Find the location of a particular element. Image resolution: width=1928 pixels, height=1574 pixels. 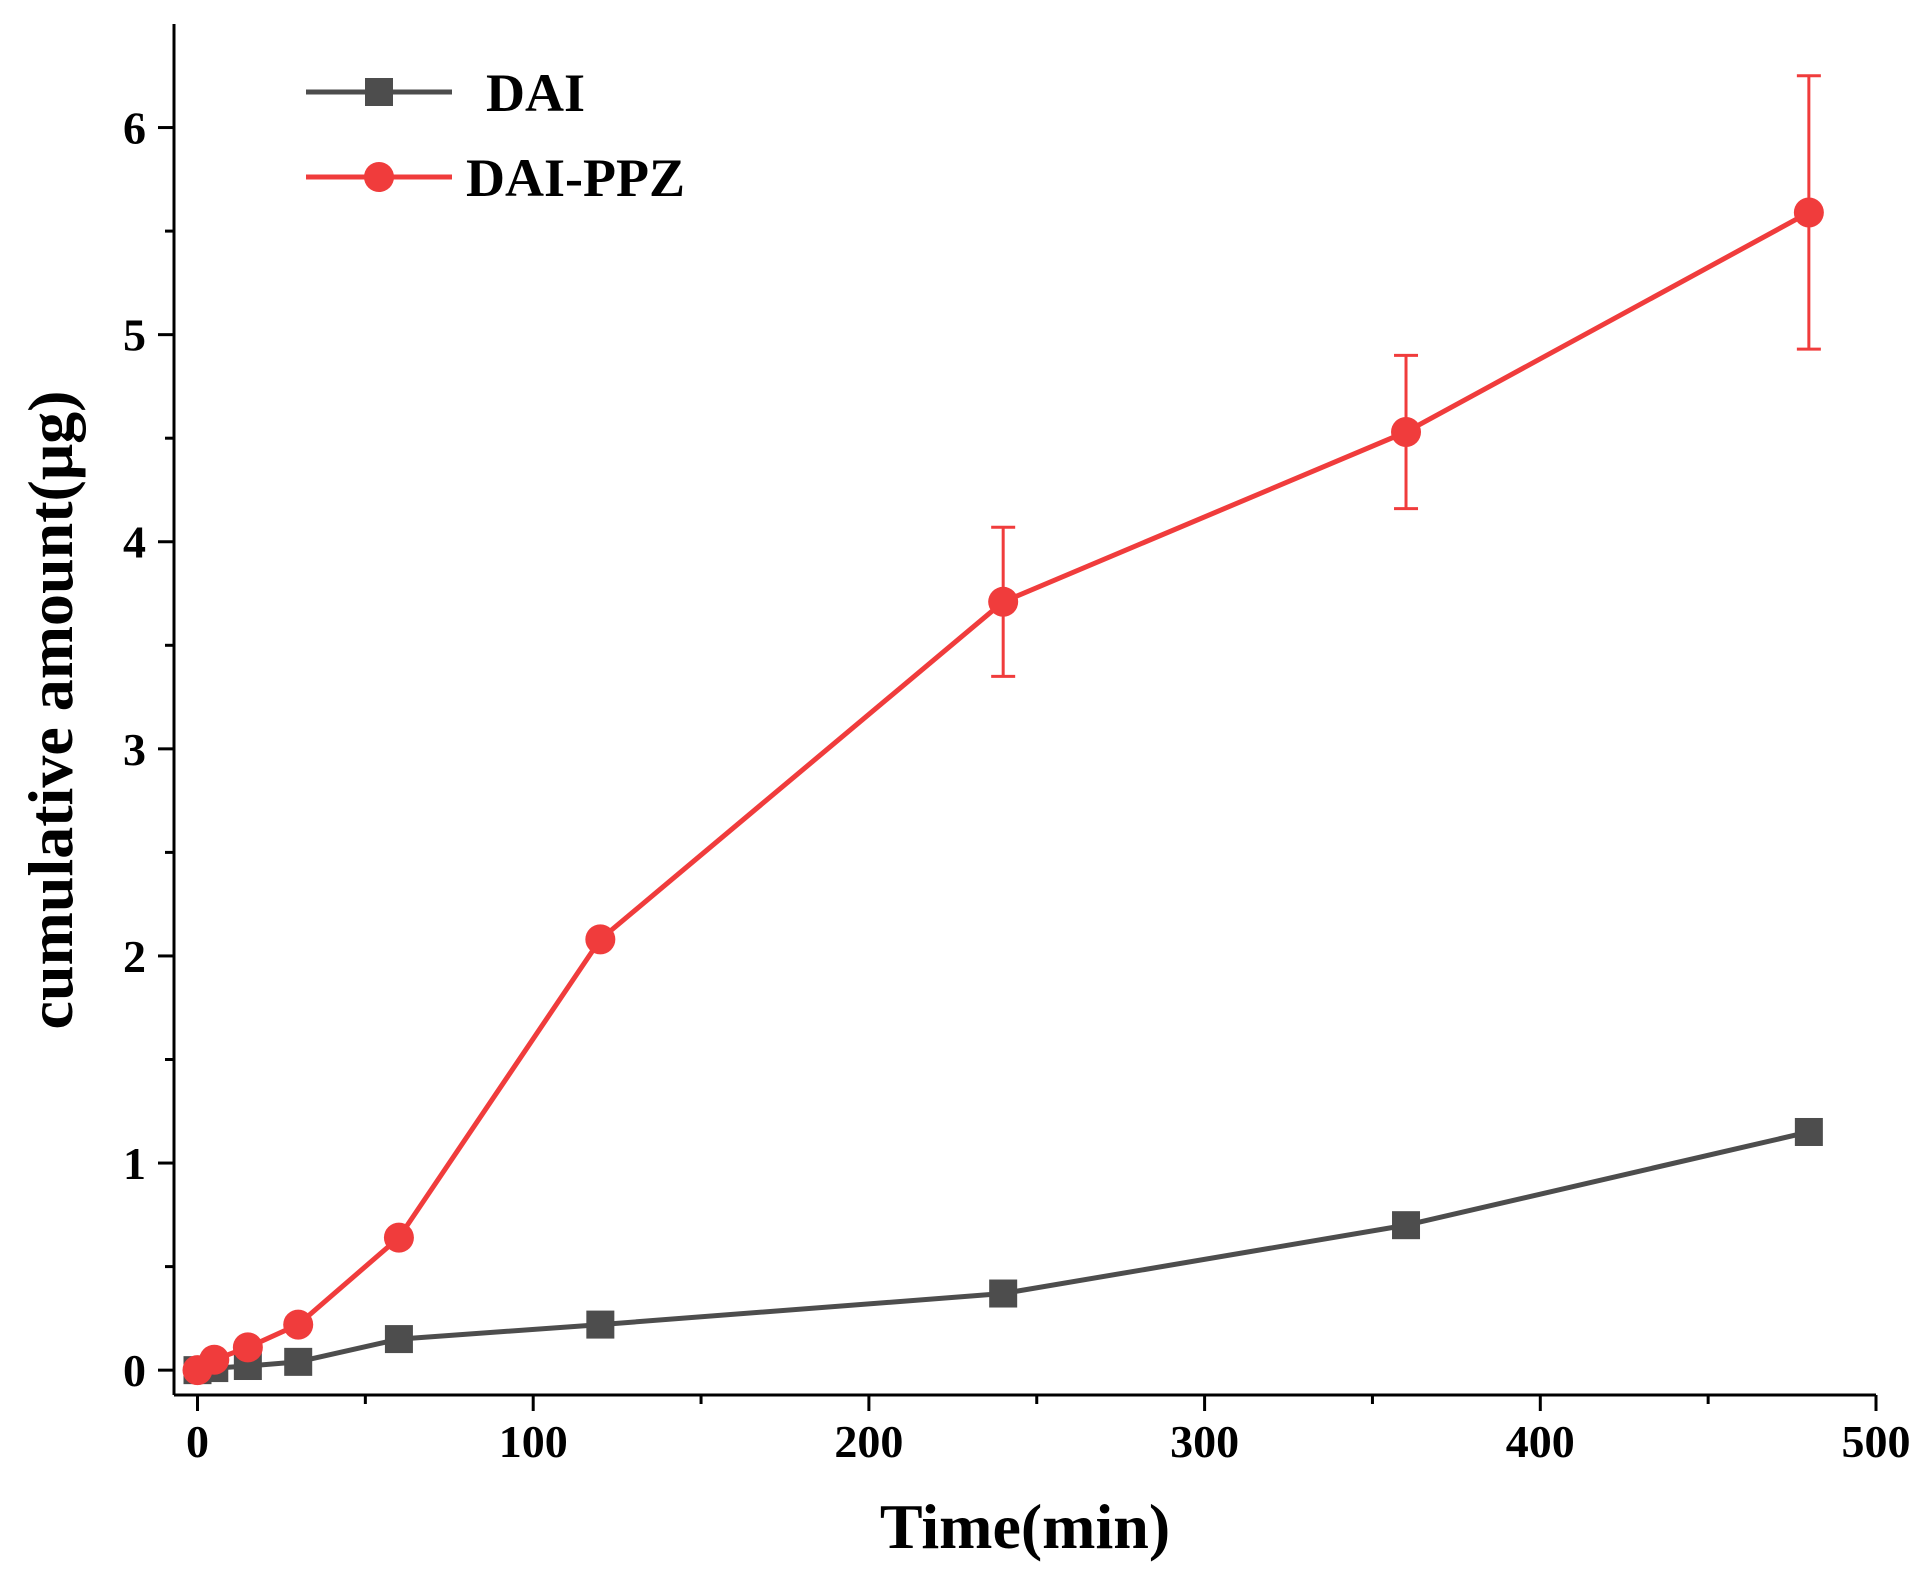

x-tick-label: 100 is located at coordinates (533, 1441).